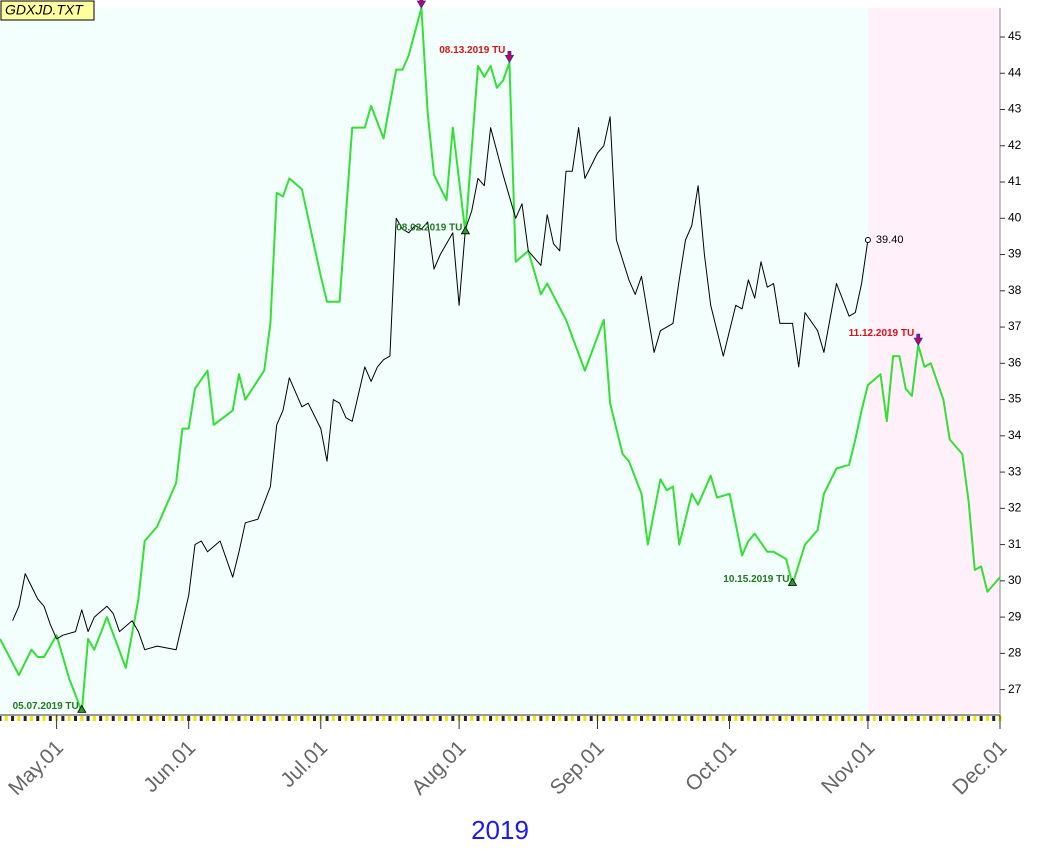 This screenshot has height=849, width=1063. I want to click on chart-title: GDXJD.TXT, so click(44, 10).